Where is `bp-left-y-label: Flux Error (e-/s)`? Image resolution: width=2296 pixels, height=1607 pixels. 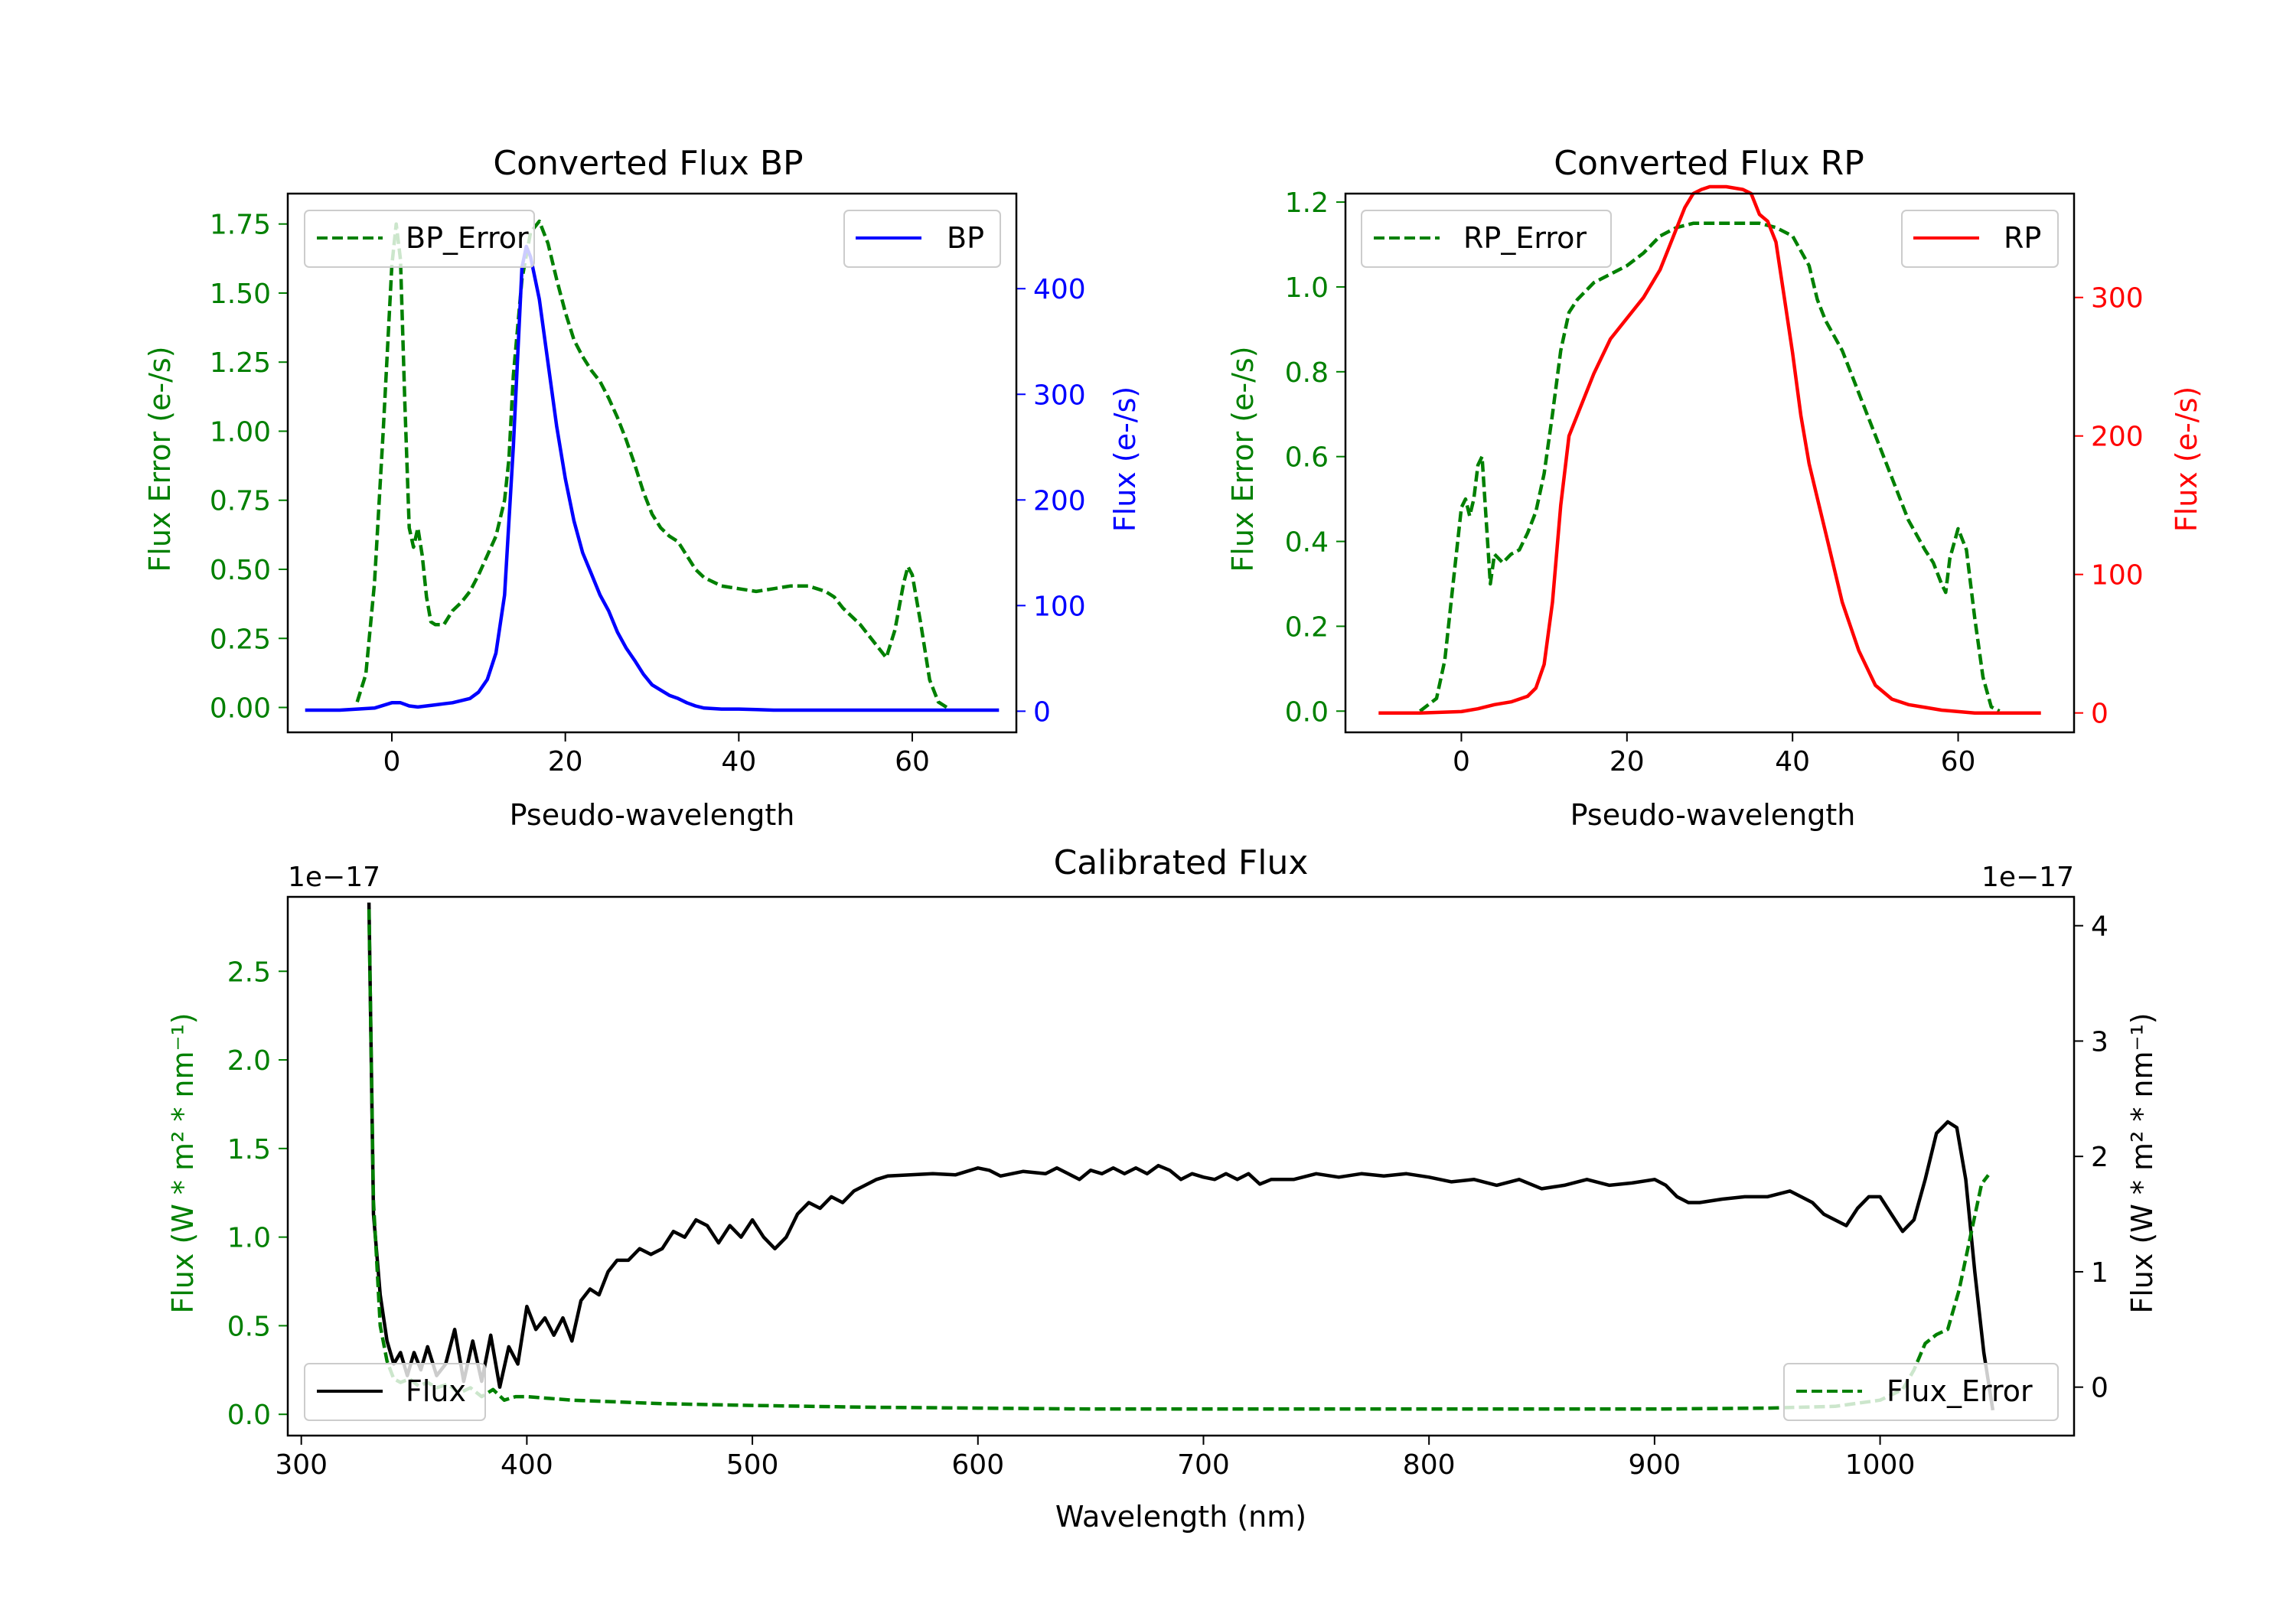
bp-left-y-label: Flux Error (e-/s) is located at coordinates (160, 459).